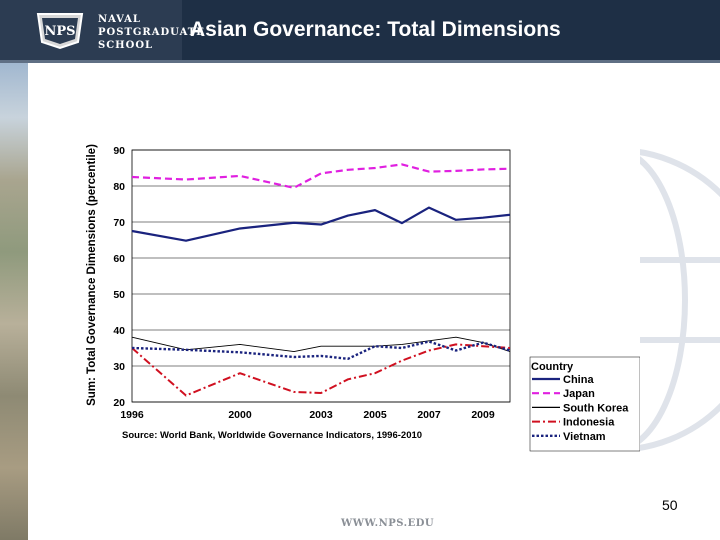 The width and height of the screenshot is (720, 540). What do you see at coordinates (321, 344) in the screenshot?
I see `series-line-south-korea` at bounding box center [321, 344].